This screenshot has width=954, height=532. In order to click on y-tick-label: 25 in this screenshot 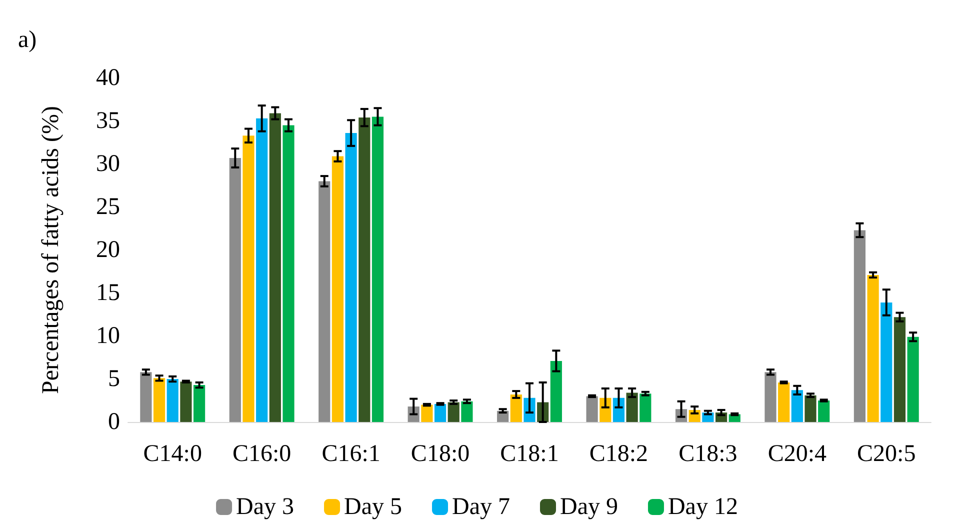, I will do `click(108, 207)`.